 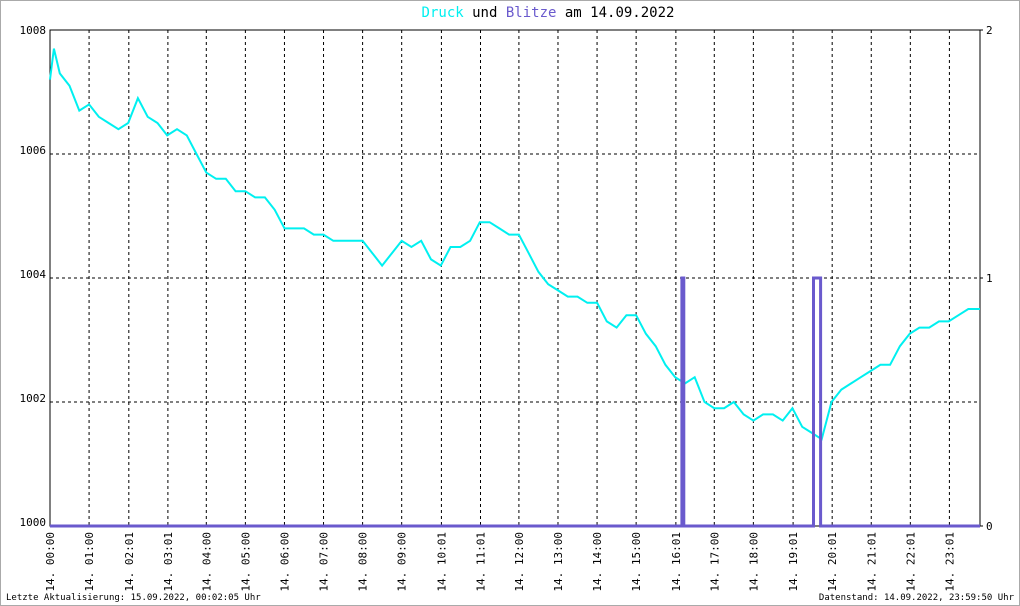 What do you see at coordinates (33, 30) in the screenshot?
I see `y-tick-label: 1008` at bounding box center [33, 30].